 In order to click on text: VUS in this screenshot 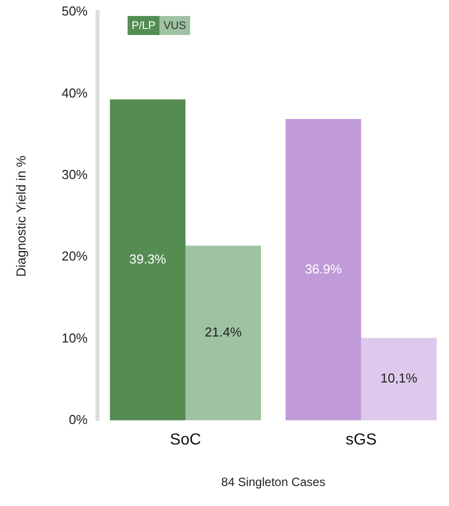, I will do `click(174, 26)`.